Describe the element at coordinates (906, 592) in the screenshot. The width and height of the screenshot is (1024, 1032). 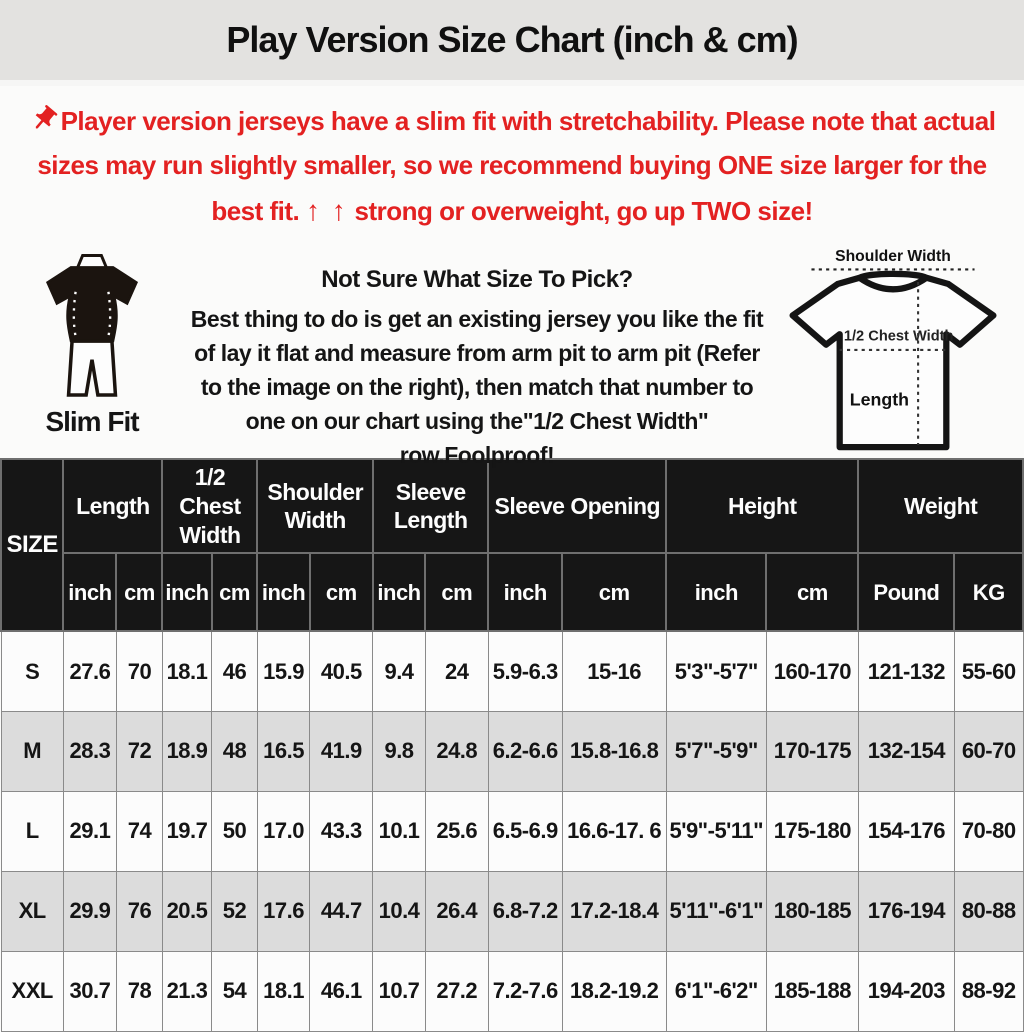
I see `unit-header: Pound` at that location.